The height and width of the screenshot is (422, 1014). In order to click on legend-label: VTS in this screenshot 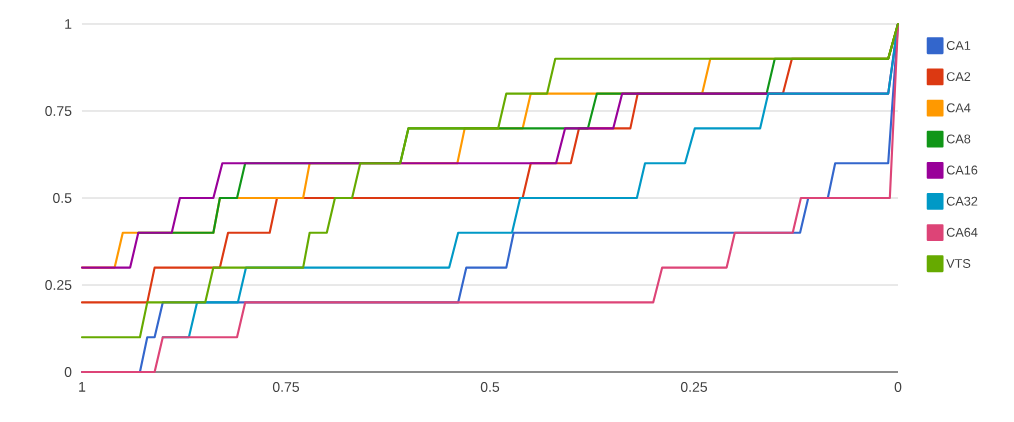, I will do `click(958, 263)`.